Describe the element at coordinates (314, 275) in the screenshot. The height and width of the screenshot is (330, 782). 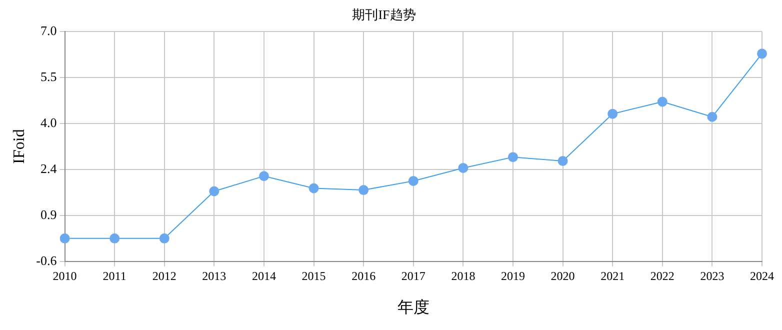
I see `x-tick-label: 2015` at that location.